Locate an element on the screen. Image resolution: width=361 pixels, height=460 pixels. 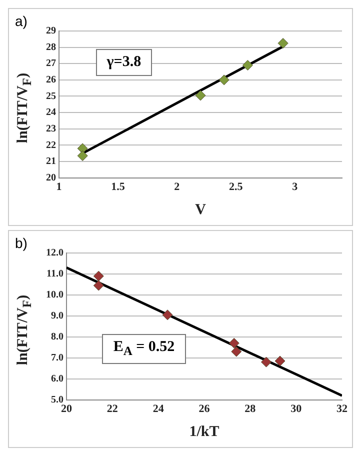
annotation: γ=3.8 is located at coordinates (124, 62).